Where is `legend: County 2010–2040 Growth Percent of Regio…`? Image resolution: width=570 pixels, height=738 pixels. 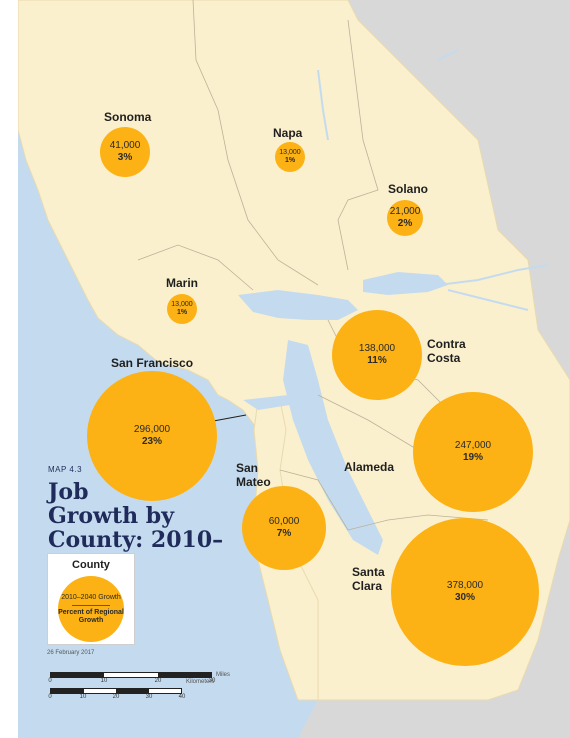
legend: County 2010–2040 Growth Percent of Regio… is located at coordinates (91, 599).